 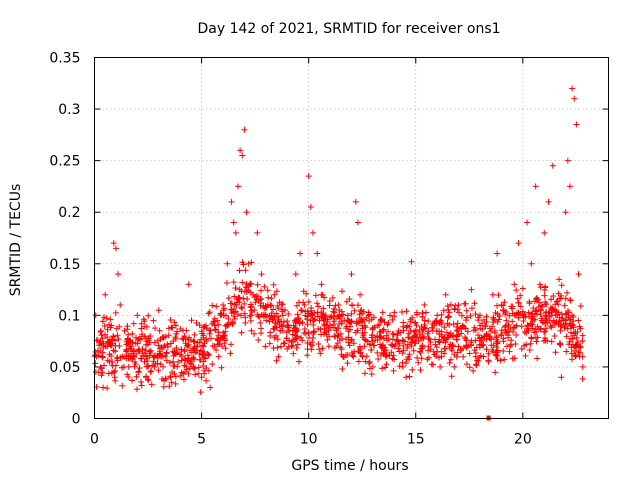 I want to click on y-tick-label: 0.25, so click(x=64, y=162).